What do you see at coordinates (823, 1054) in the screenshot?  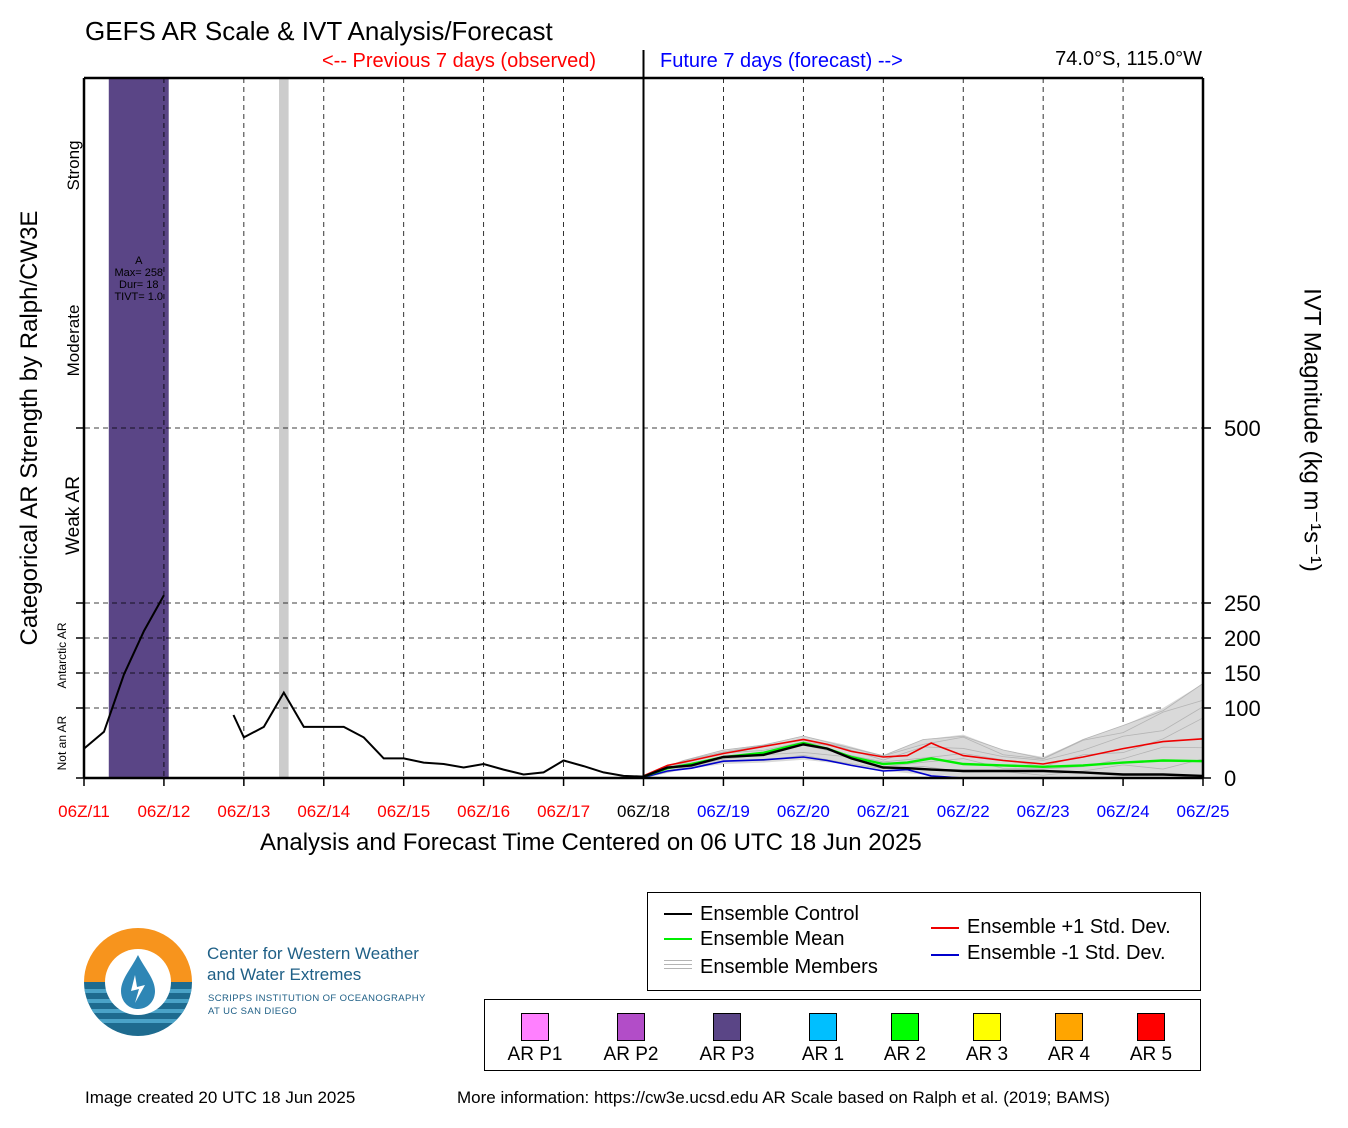 I see `ar-category-label: AR 1` at bounding box center [823, 1054].